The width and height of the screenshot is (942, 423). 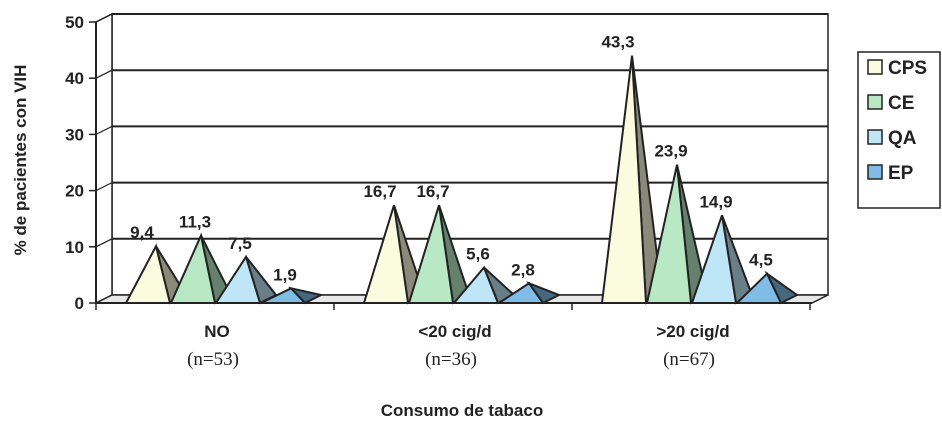 I want to click on side-wall, so click(x=104, y=158).